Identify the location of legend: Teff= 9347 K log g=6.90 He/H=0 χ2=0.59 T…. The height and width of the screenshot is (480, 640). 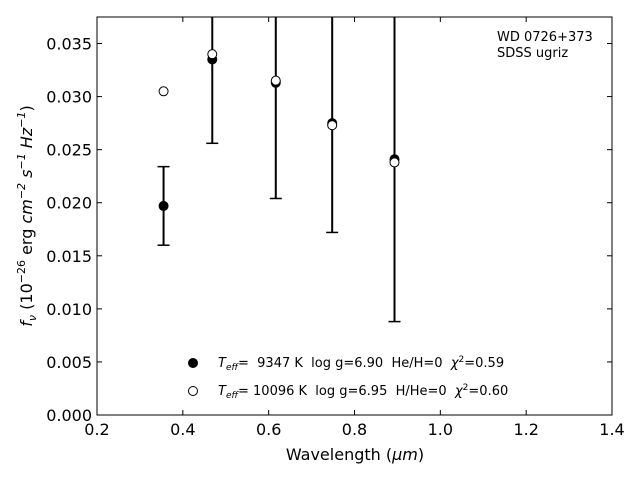
(348, 378).